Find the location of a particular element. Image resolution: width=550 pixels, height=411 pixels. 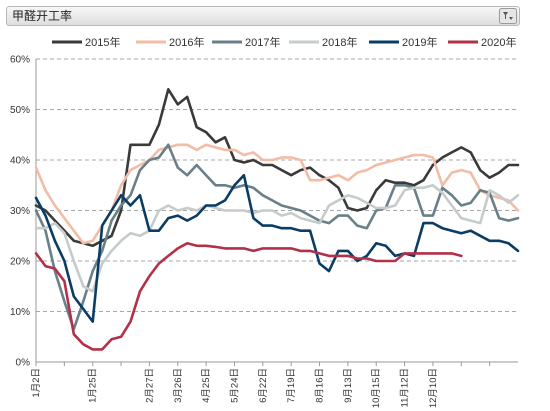

y-tick-label: 0% is located at coordinates (23, 363).